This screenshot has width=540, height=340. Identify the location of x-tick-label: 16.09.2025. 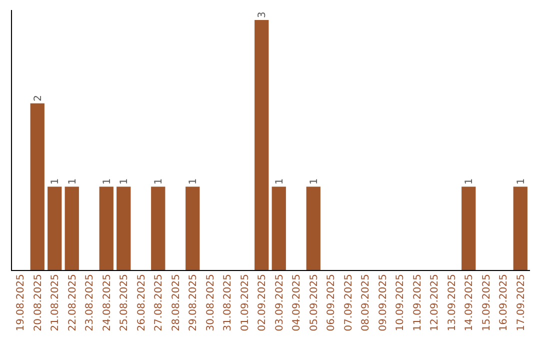
(504, 303).